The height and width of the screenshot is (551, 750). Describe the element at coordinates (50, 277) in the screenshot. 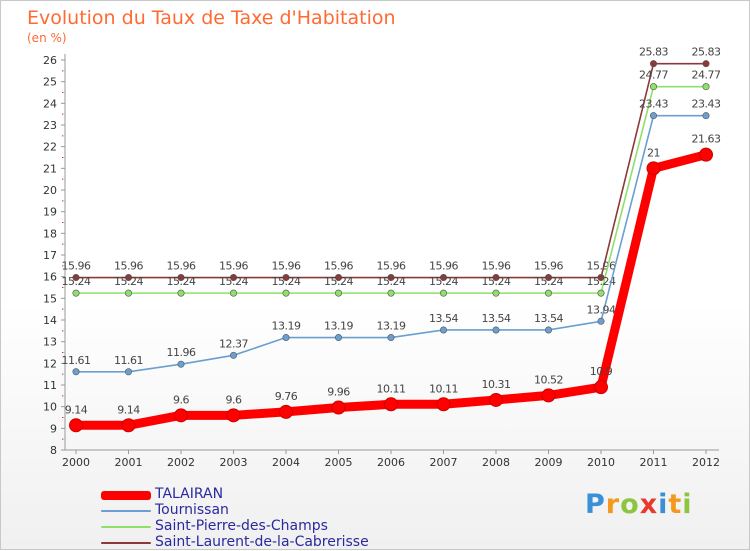

I see `y-tick-label: 16` at that location.